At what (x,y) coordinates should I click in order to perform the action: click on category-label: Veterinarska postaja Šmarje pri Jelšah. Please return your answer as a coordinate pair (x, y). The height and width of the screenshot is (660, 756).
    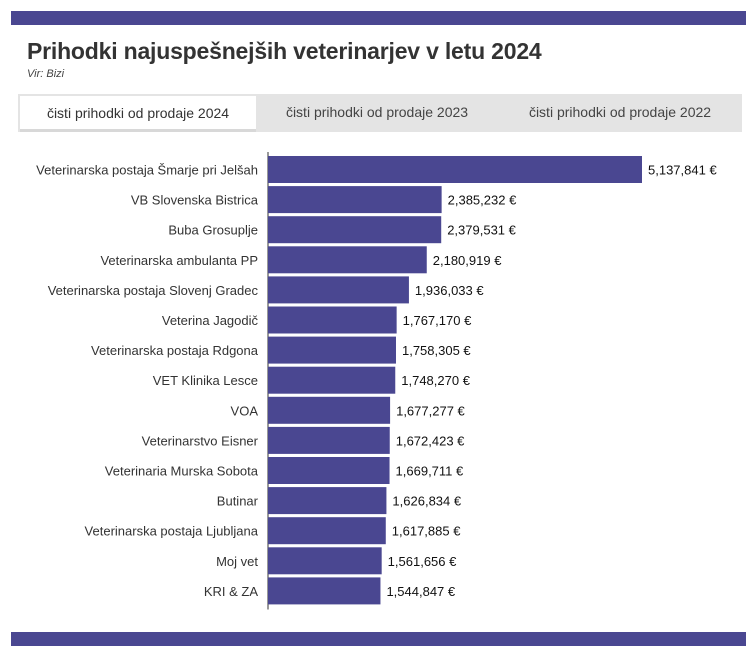
    Looking at the image, I should click on (147, 170).